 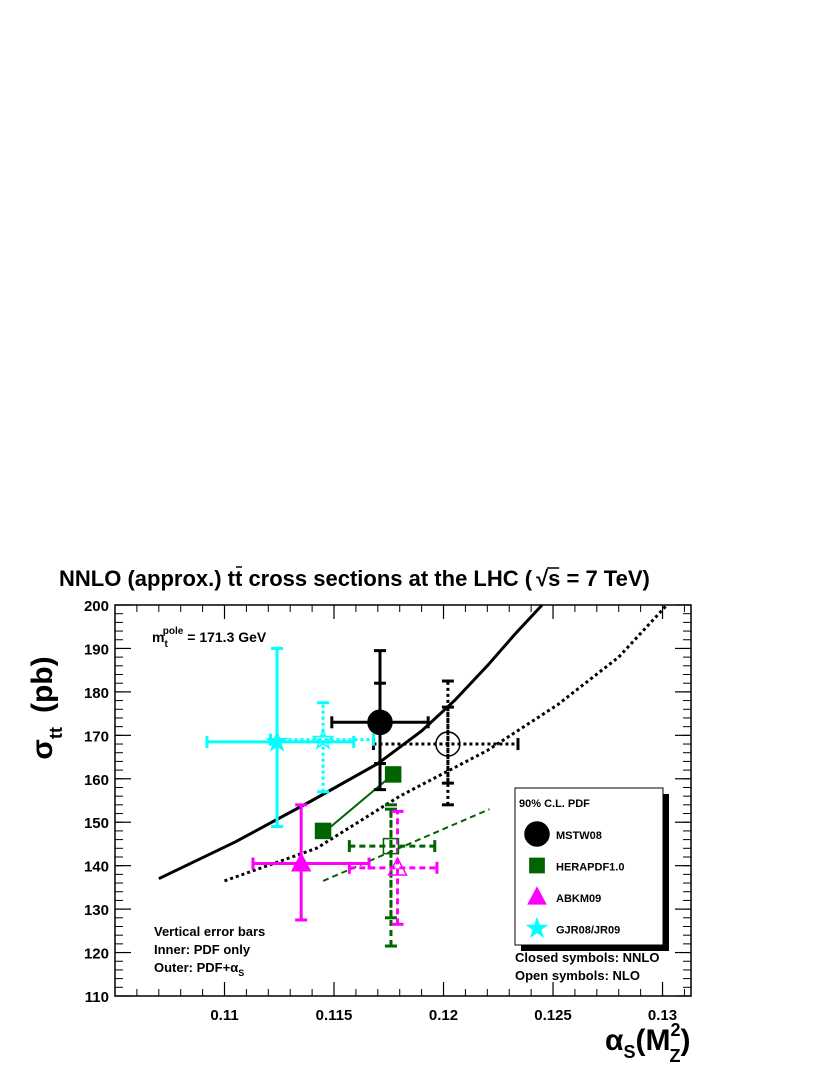 What do you see at coordinates (277, 740) in the screenshot?
I see `marker-gjr08jr09-nnlo` at bounding box center [277, 740].